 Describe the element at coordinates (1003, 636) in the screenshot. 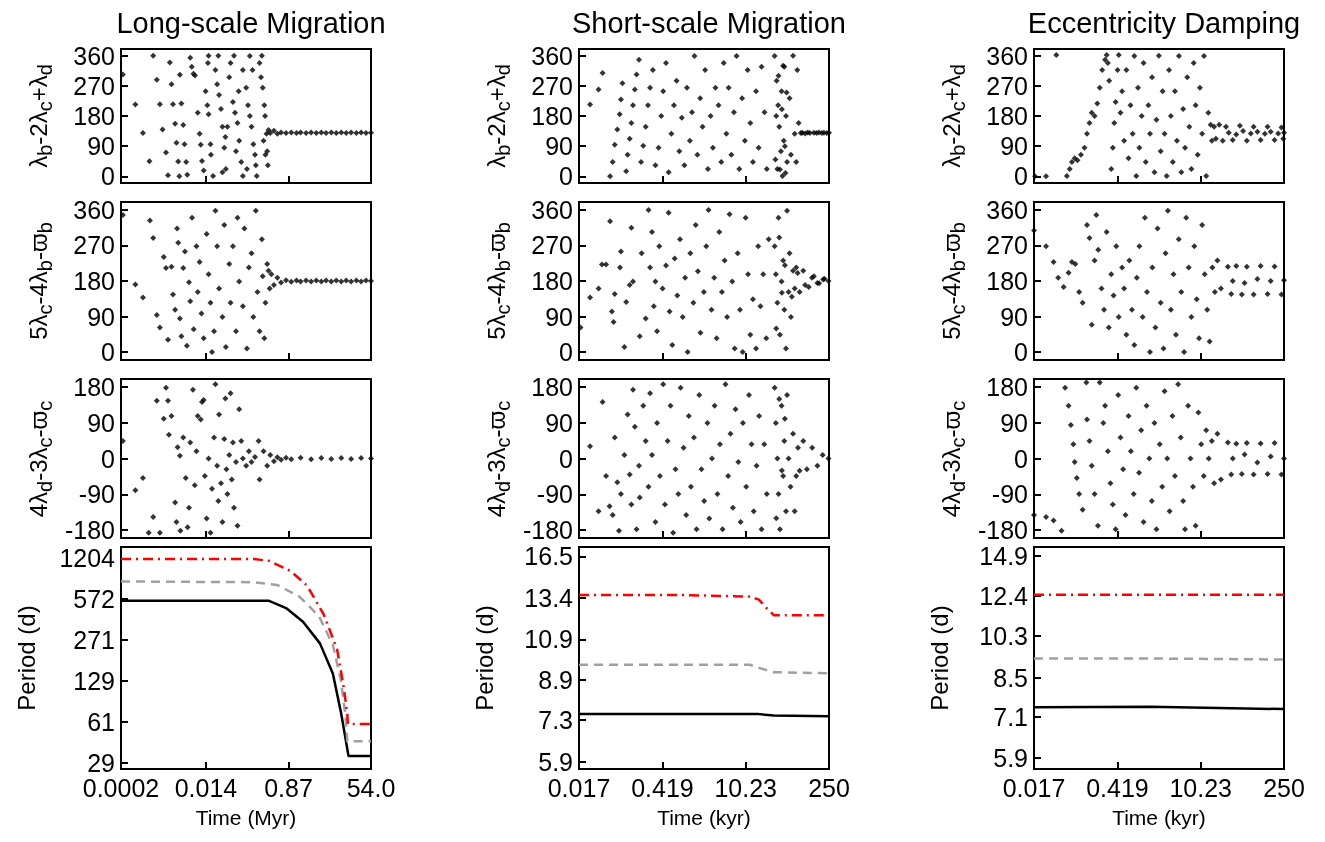

I see `y-tick-label: 10.3` at that location.